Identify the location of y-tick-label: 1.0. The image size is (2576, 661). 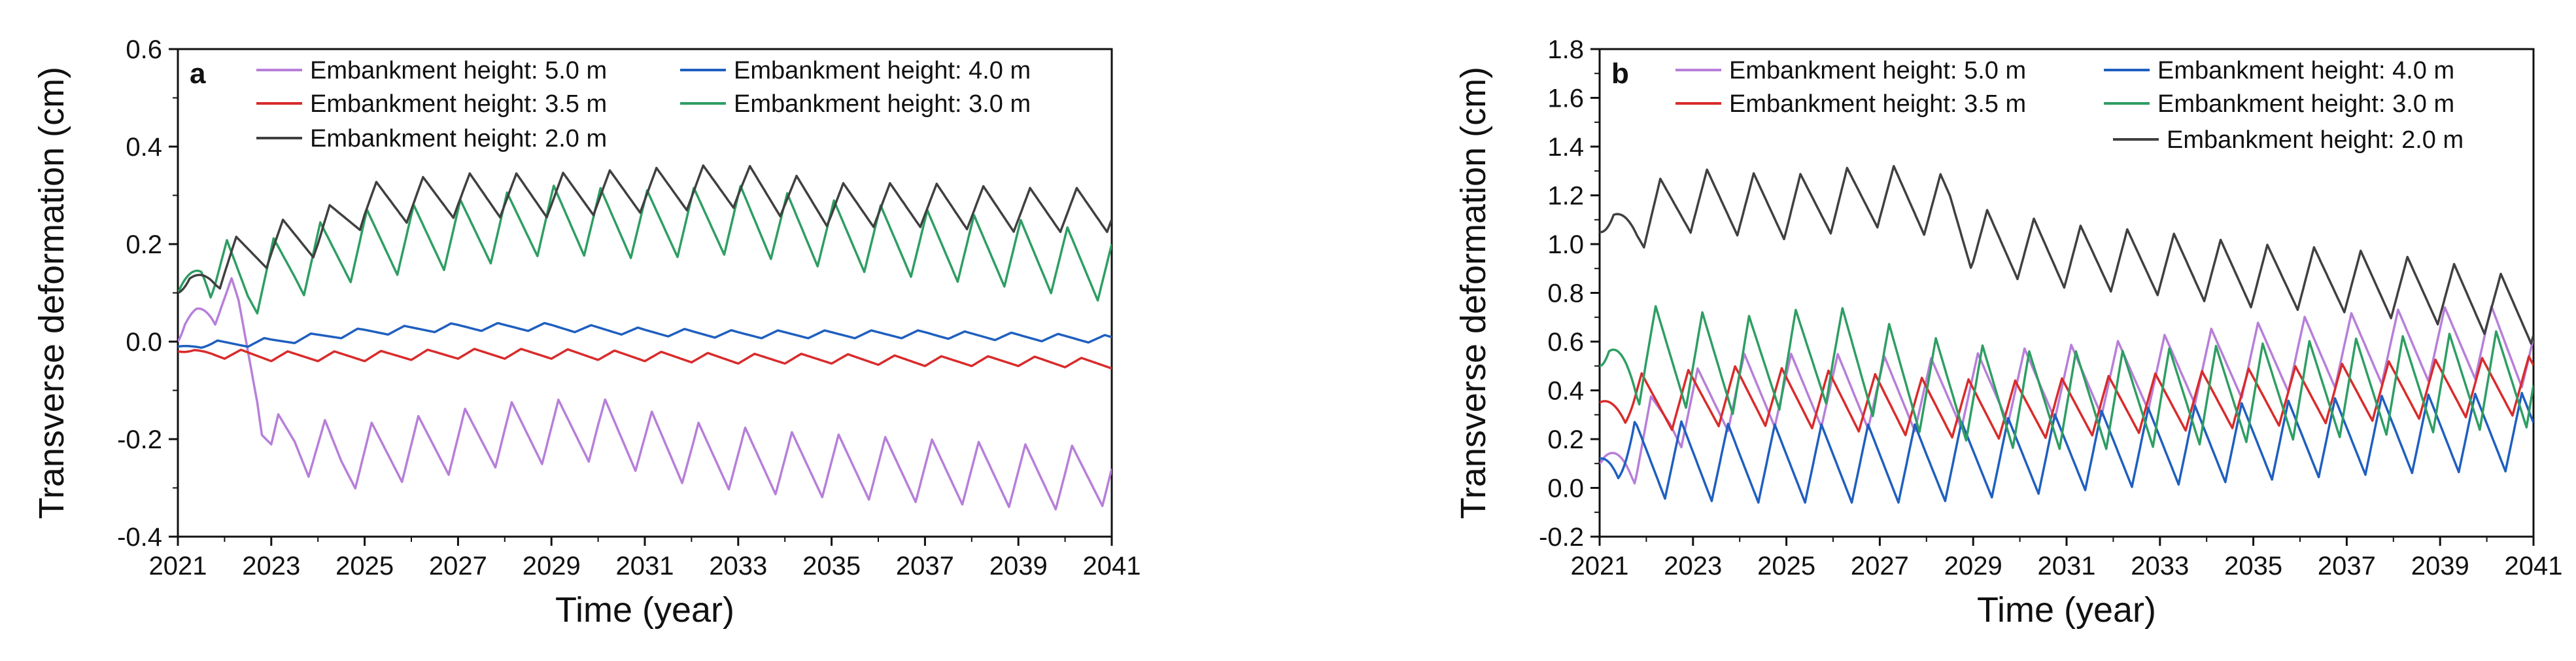
(1566, 245).